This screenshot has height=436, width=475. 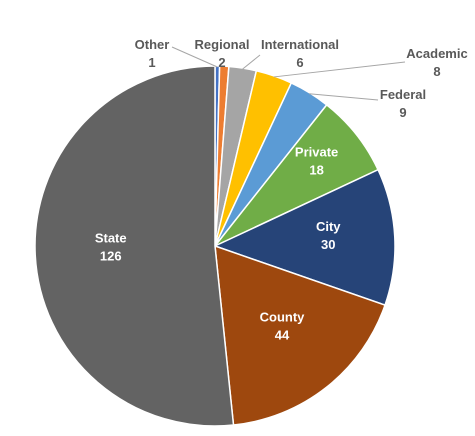 I want to click on slice-label-city: City, so click(x=328, y=226).